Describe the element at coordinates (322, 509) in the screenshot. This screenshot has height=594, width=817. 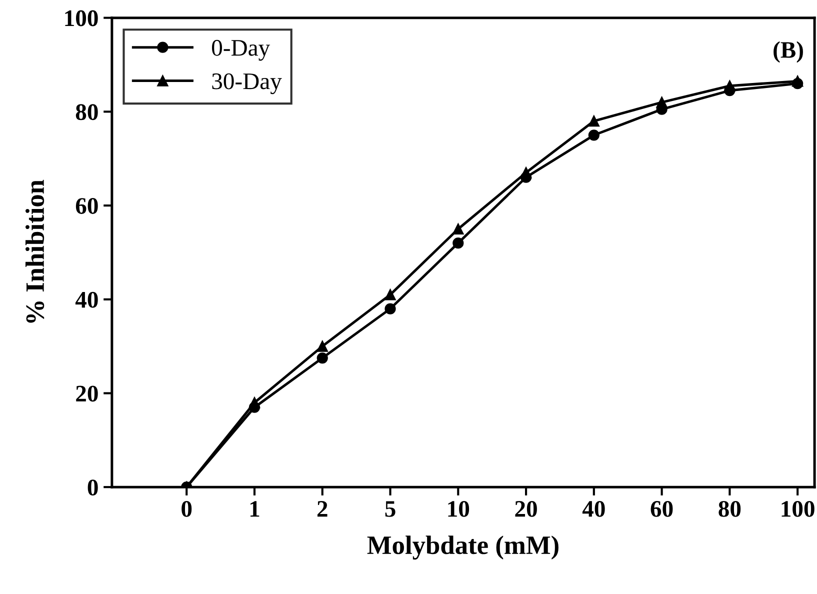
I see `x-tick-label: 2` at that location.